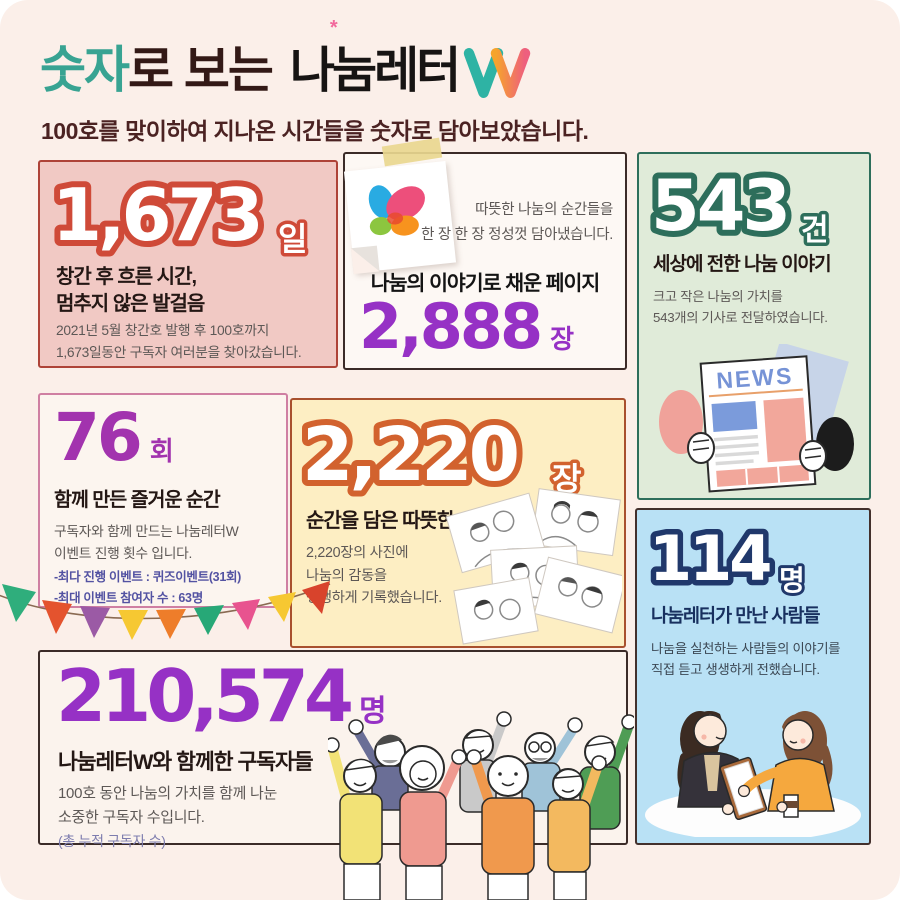  I want to click on logo-text: 나눔레터, so click(375, 71).